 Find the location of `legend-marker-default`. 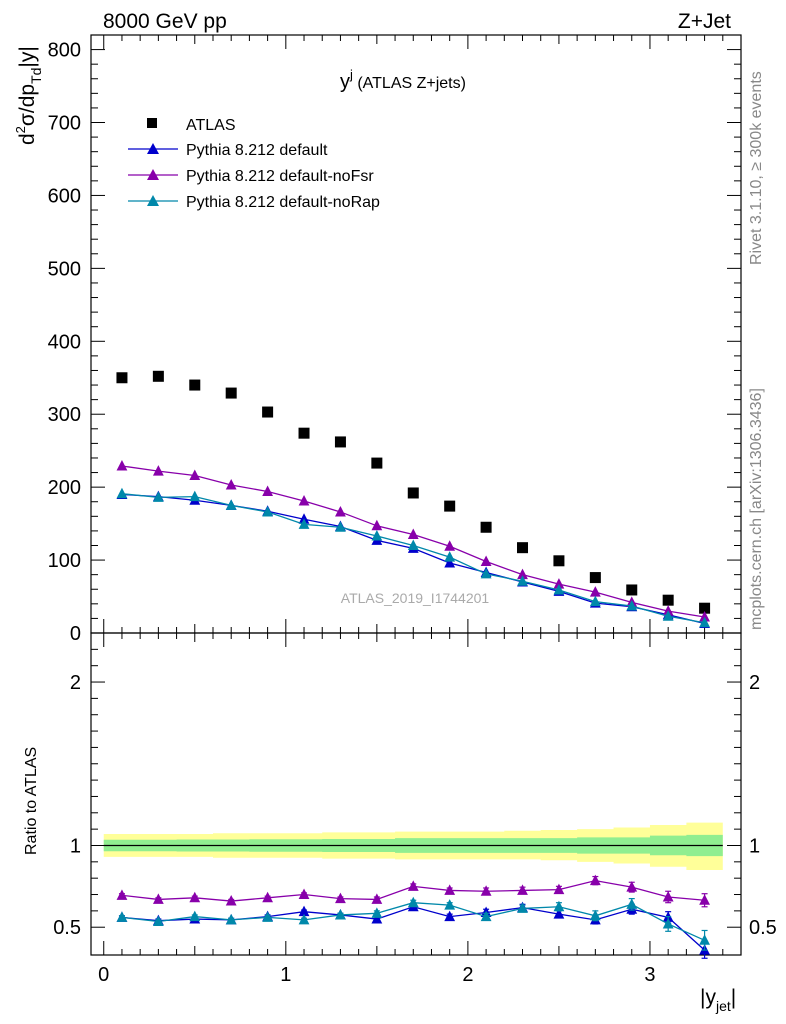

legend-marker-default is located at coordinates (153, 148).